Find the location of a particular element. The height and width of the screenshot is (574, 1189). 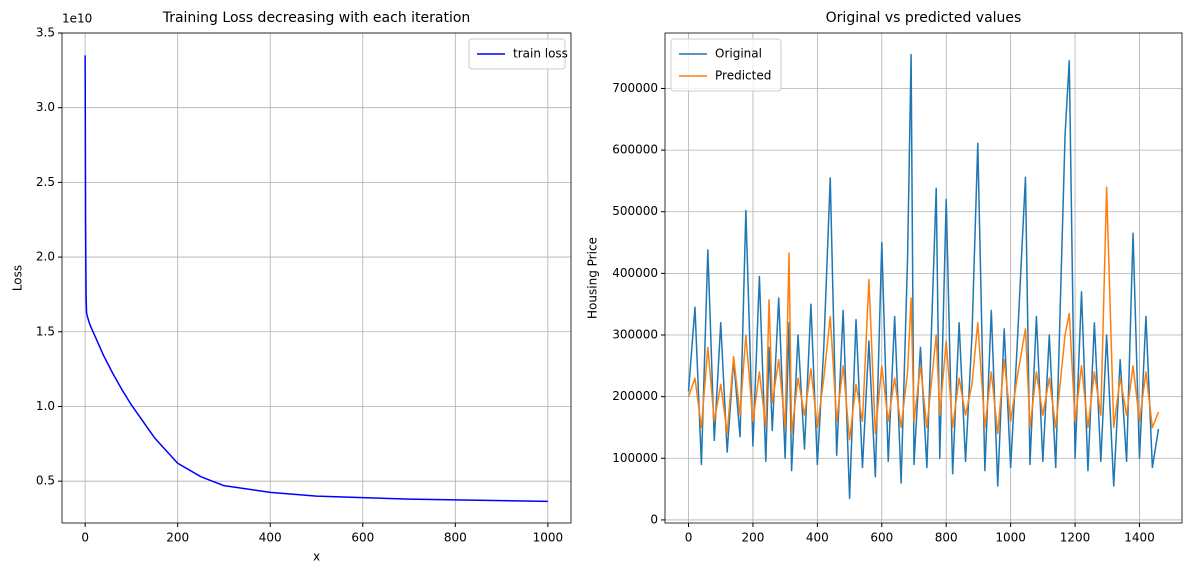

y-tick-label: 2.5 is located at coordinates (45, 182).